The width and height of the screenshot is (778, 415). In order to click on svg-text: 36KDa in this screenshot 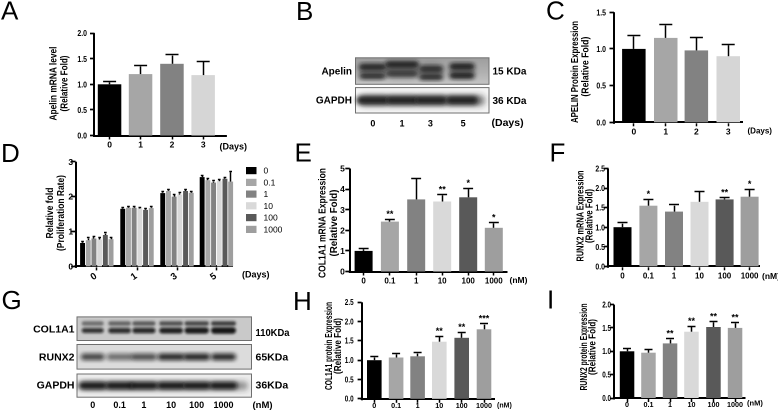, I will do `click(272, 386)`.